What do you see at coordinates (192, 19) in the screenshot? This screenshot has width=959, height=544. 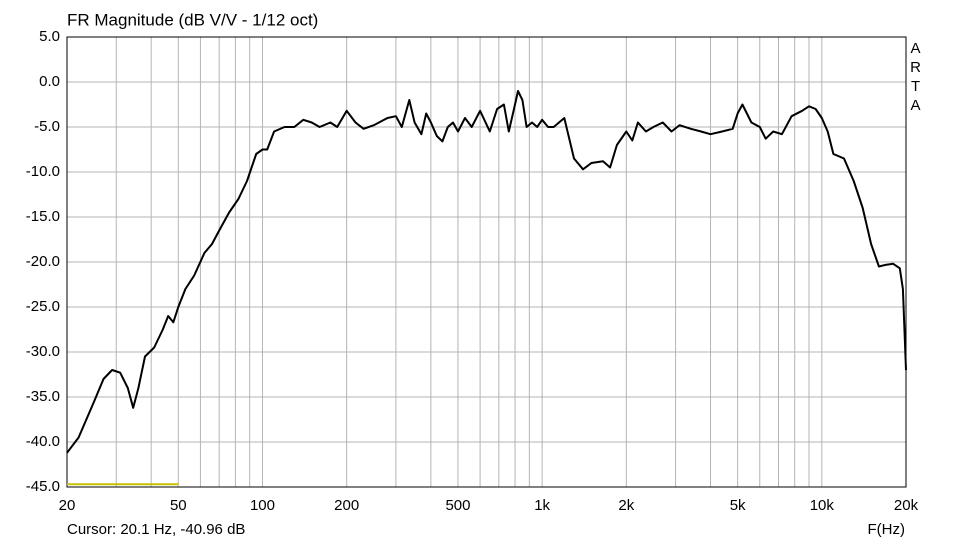 I see `chart-title: FR Magnitude (dB V/V - 1/12 oct)` at bounding box center [192, 19].